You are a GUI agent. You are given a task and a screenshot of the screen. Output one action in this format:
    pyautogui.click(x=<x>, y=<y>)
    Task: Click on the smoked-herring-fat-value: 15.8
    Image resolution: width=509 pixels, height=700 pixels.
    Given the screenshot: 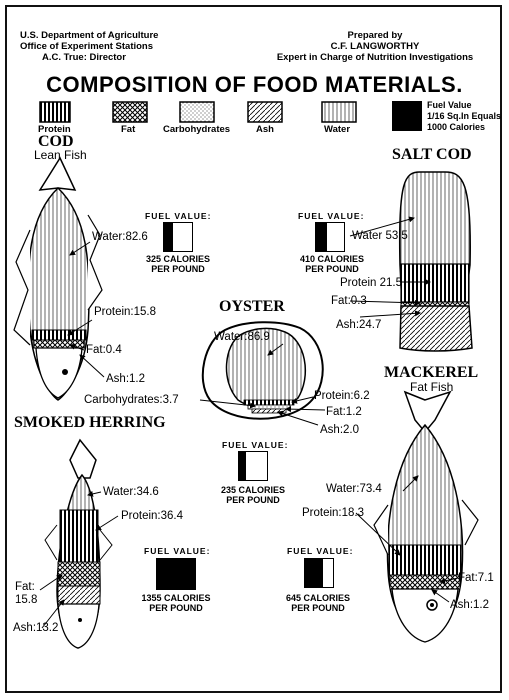 What is the action you would take?
    pyautogui.click(x=26, y=600)
    